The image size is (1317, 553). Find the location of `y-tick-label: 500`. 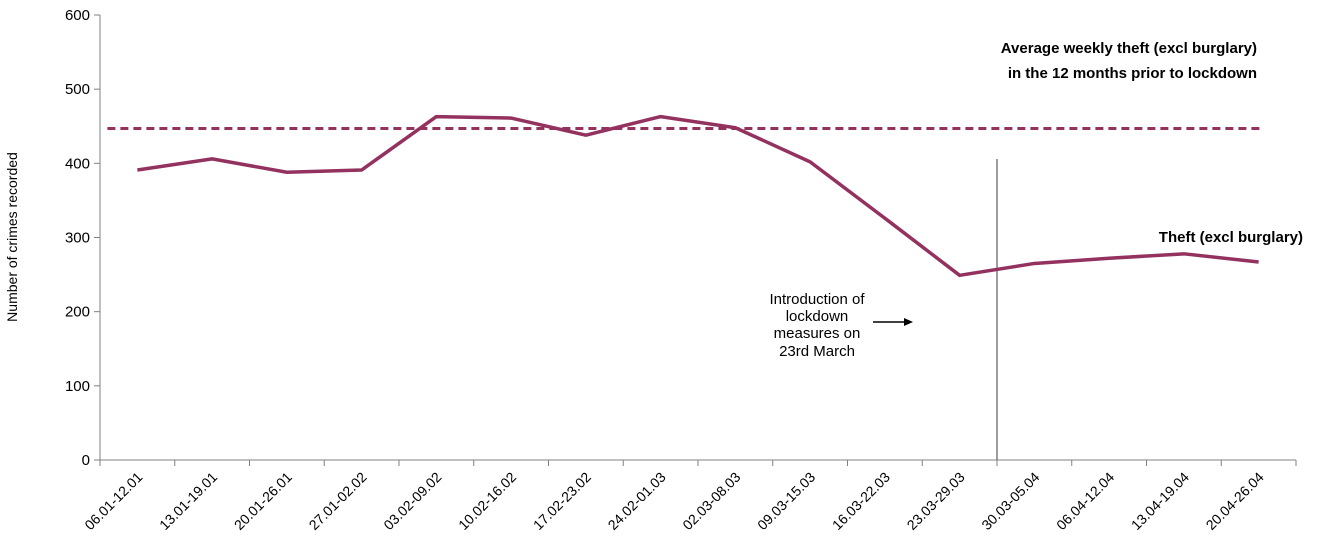

y-tick-label: 500 is located at coordinates (77, 89).